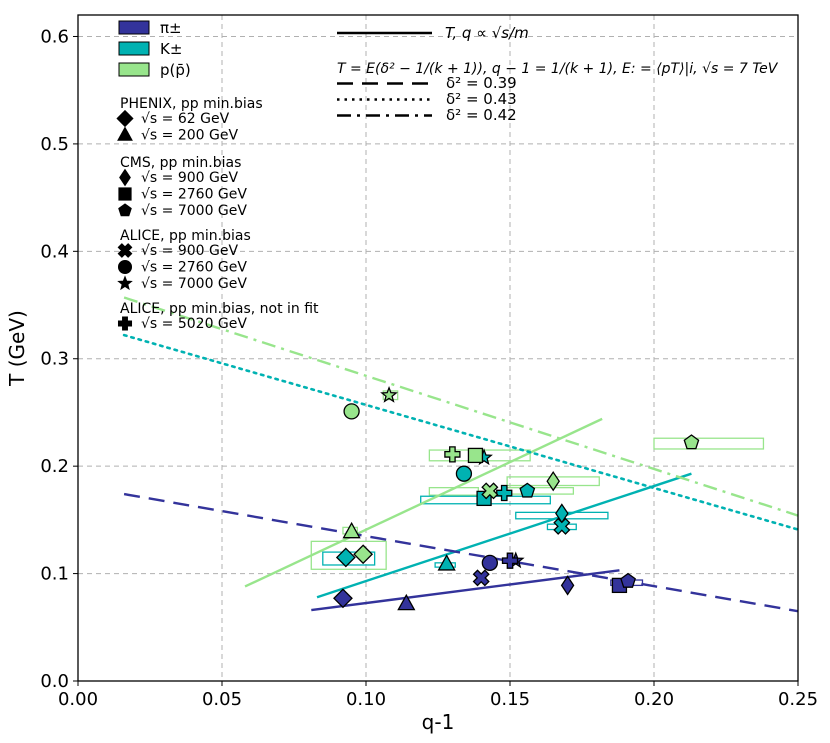 The image size is (830, 743). Describe the element at coordinates (180, 163) in the screenshot. I see `legend-group-header: CMS, pp min.bias` at that location.